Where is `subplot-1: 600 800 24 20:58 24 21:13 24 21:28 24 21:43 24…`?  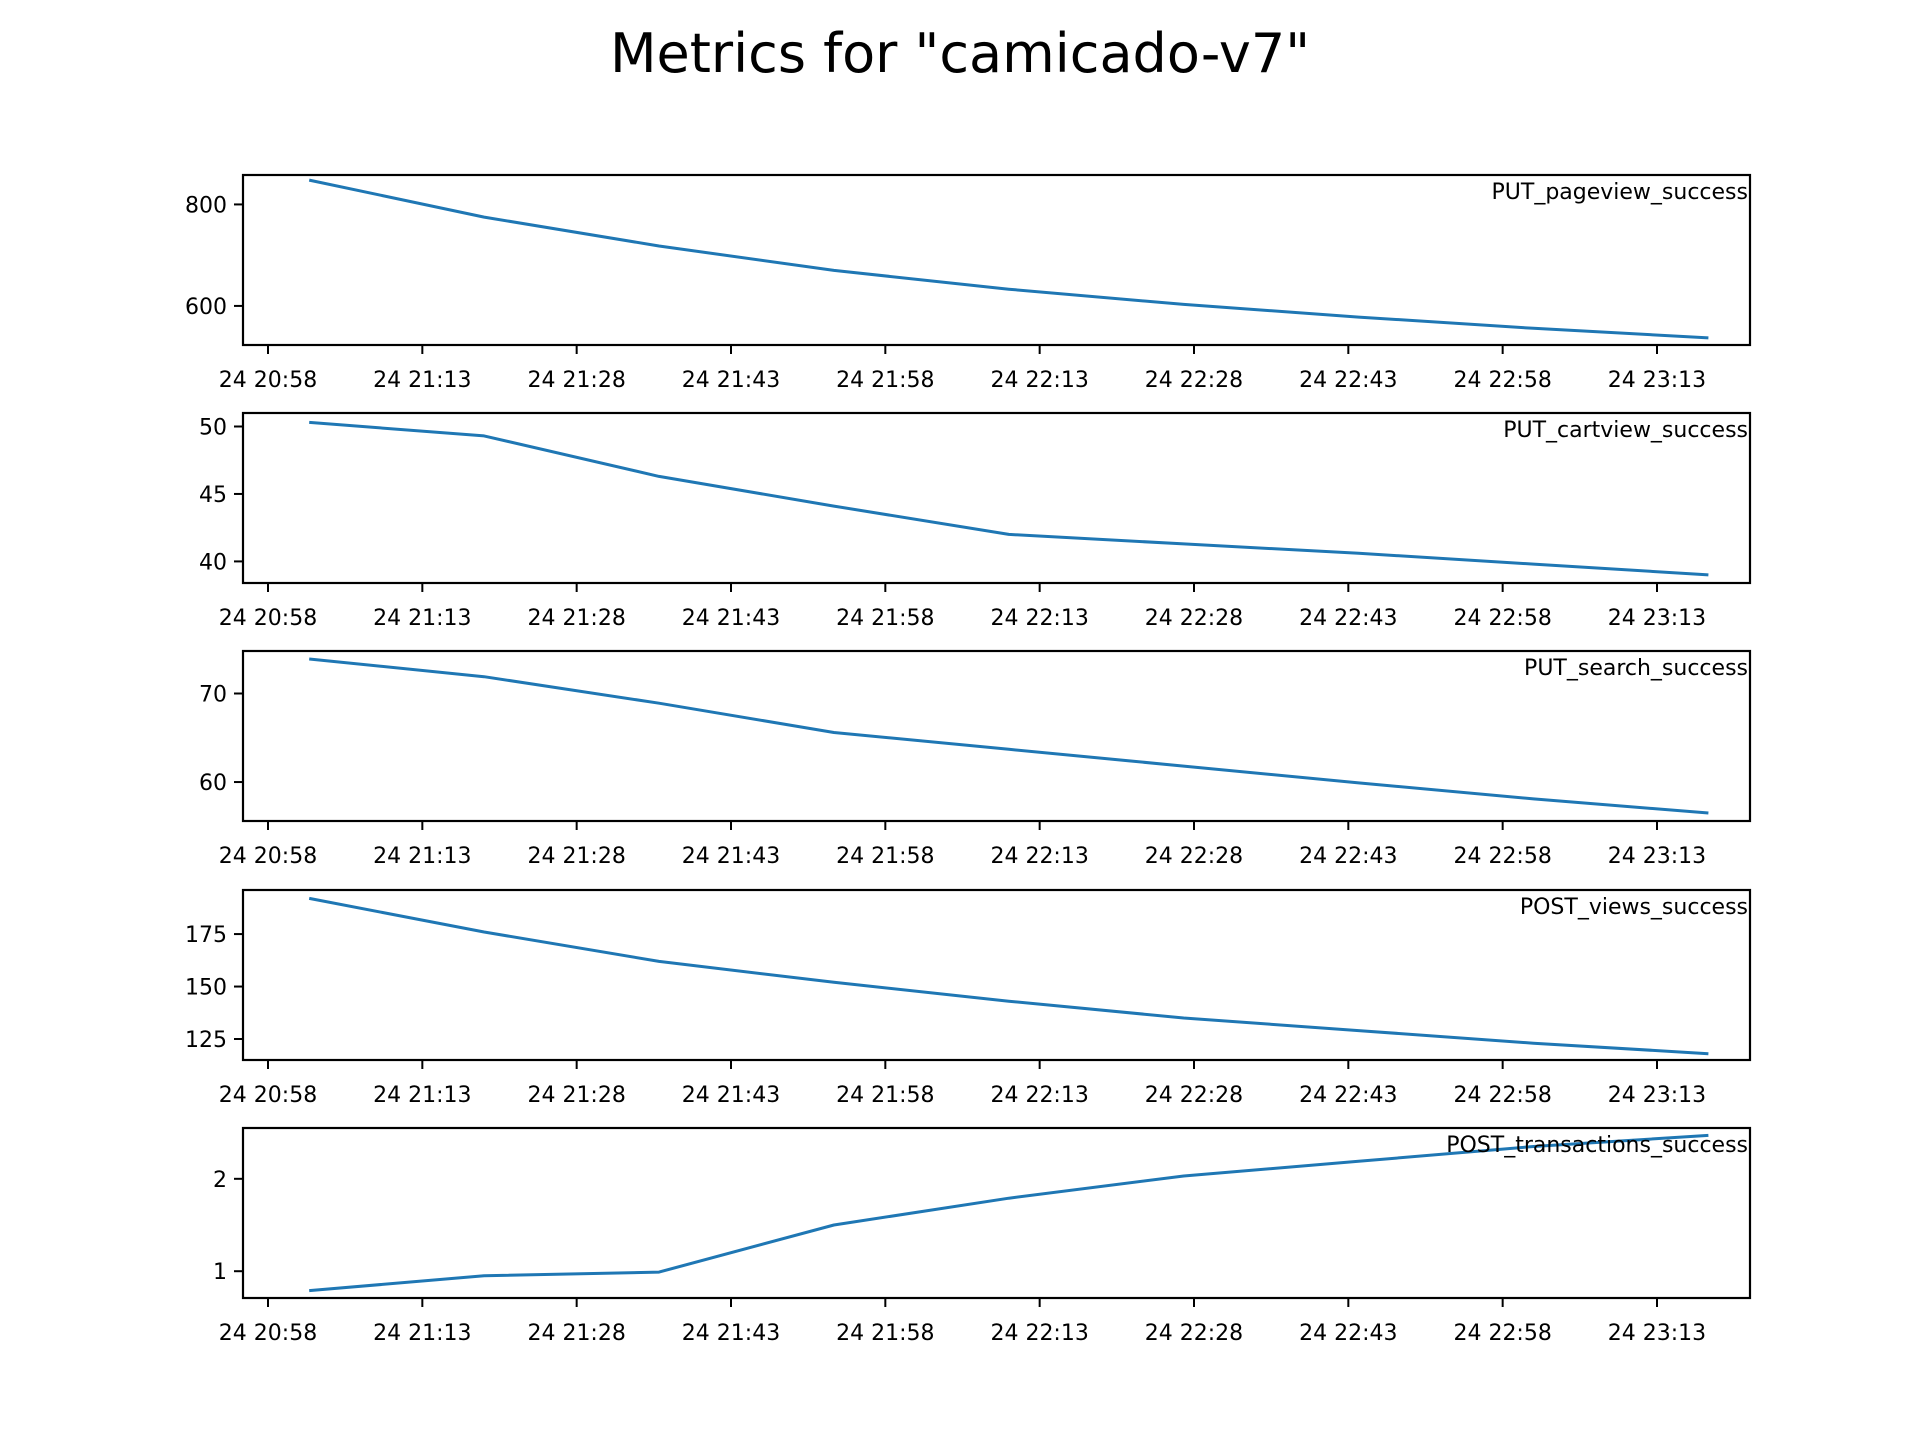
subplot-1: 600 800 24 20:58 24 21:13 24 21:28 24 21:43 24… is located at coordinates (968, 283).